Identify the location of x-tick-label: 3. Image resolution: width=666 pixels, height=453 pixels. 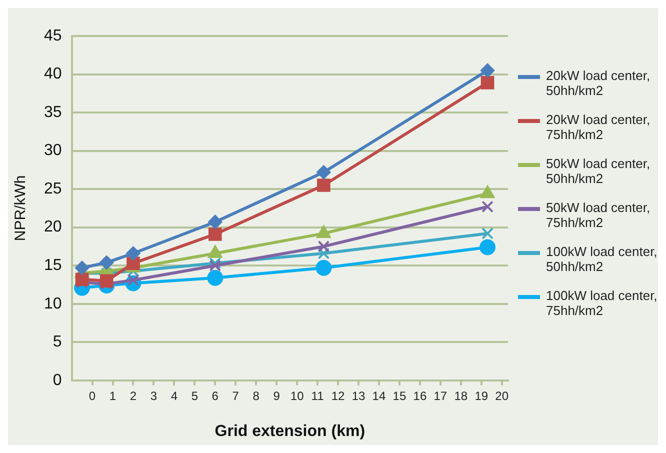
(154, 395).